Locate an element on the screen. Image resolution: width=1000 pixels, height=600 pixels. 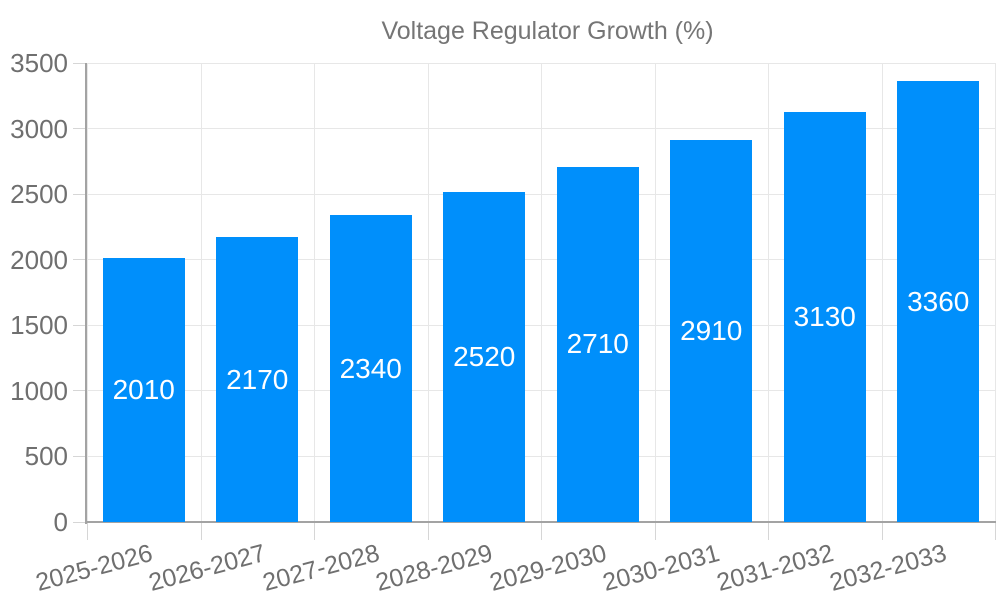
bar: 3130 is located at coordinates (824, 316).